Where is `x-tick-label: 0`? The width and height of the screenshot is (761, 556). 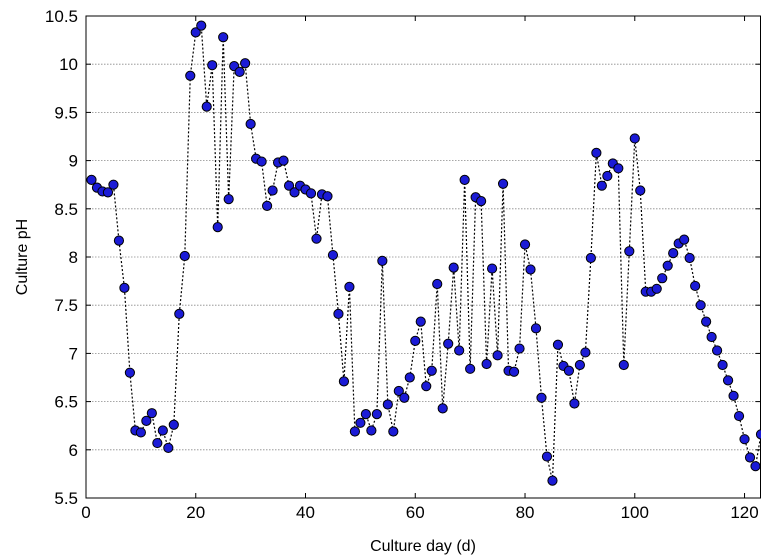
x-tick-label: 0 is located at coordinates (85, 512).